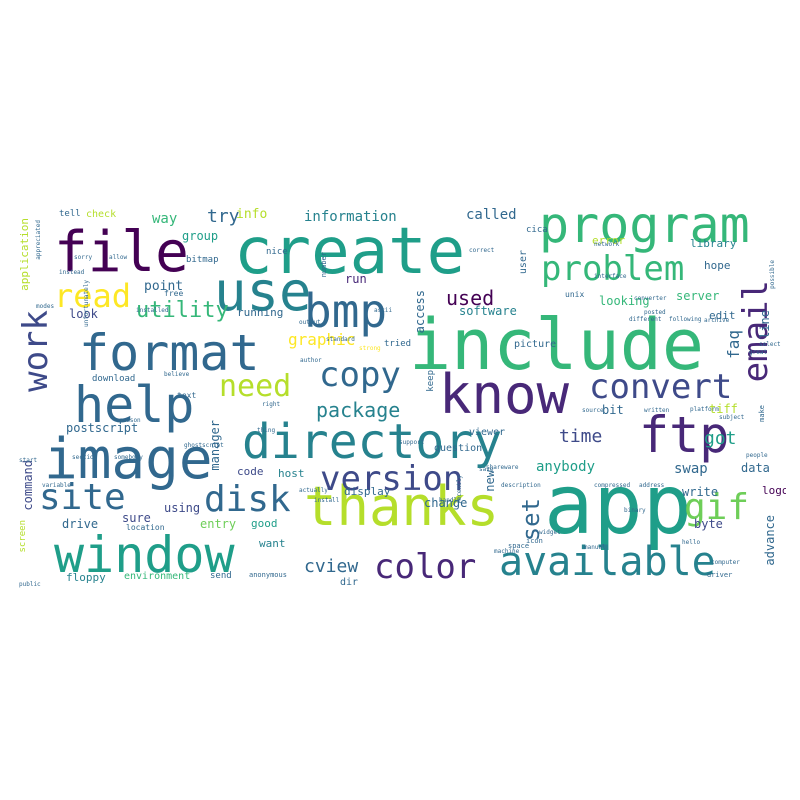  I want to click on word-select: select, so click(770, 344).